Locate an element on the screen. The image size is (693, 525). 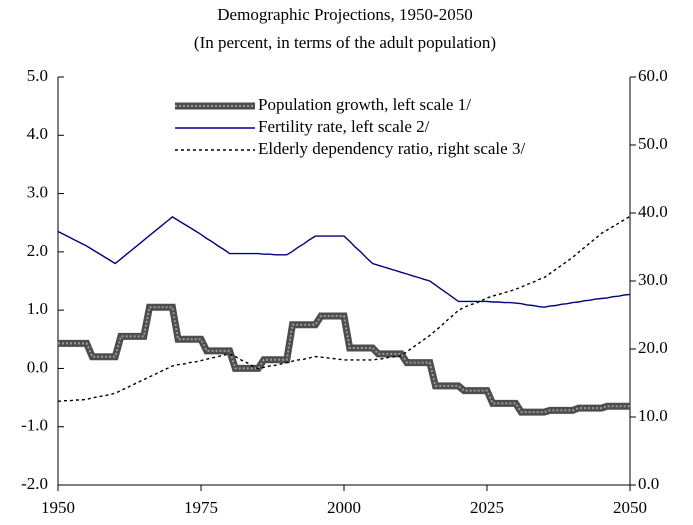
y2-tick-label: 60.0 is located at coordinates (653, 75).